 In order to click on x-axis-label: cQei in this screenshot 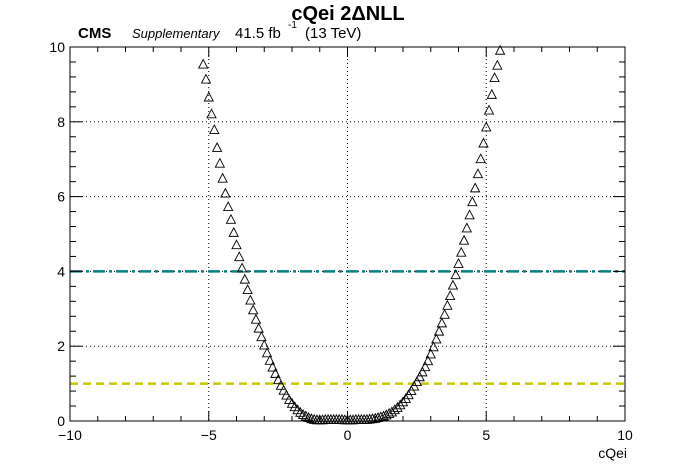, I will do `click(612, 453)`.